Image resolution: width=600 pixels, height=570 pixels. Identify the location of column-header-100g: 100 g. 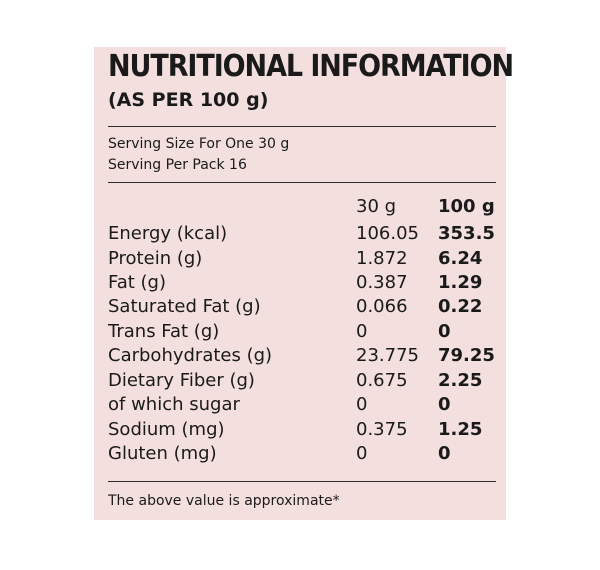
(466, 206).